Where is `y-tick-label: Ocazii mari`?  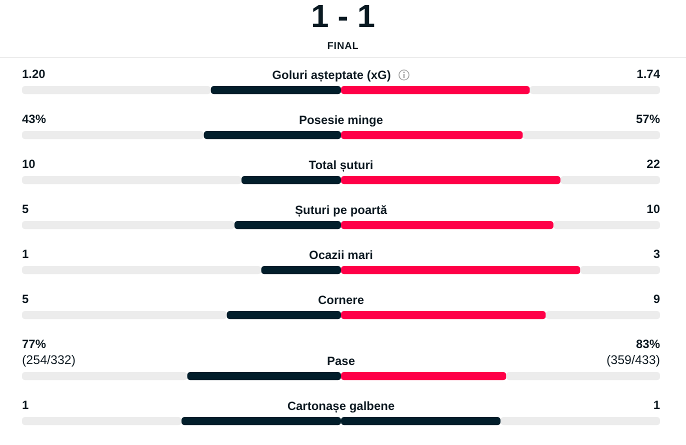 y-tick-label: Ocazii mari is located at coordinates (341, 255).